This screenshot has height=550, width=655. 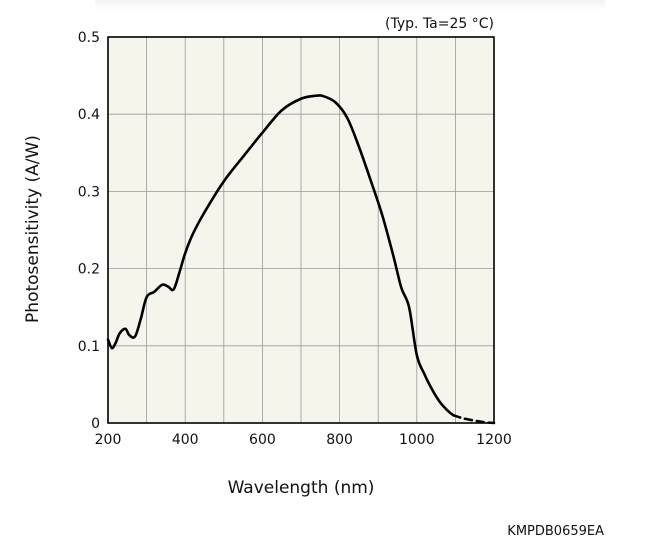 What do you see at coordinates (555, 531) in the screenshot?
I see `figure-code: KMPDB0659EA` at bounding box center [555, 531].